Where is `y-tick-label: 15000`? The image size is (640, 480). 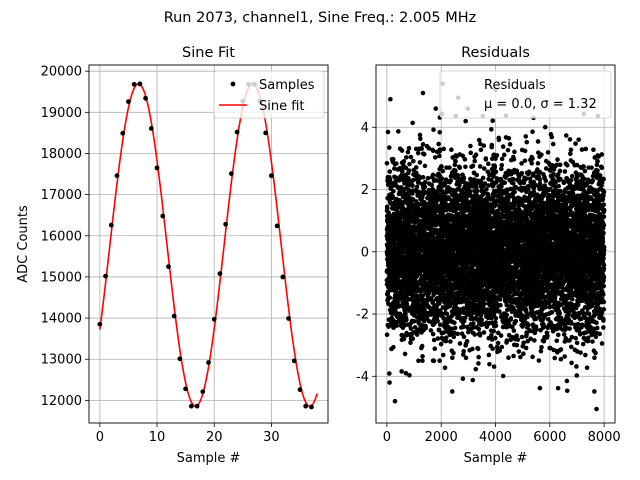
y-tick-label: 15000 is located at coordinates (61, 277).